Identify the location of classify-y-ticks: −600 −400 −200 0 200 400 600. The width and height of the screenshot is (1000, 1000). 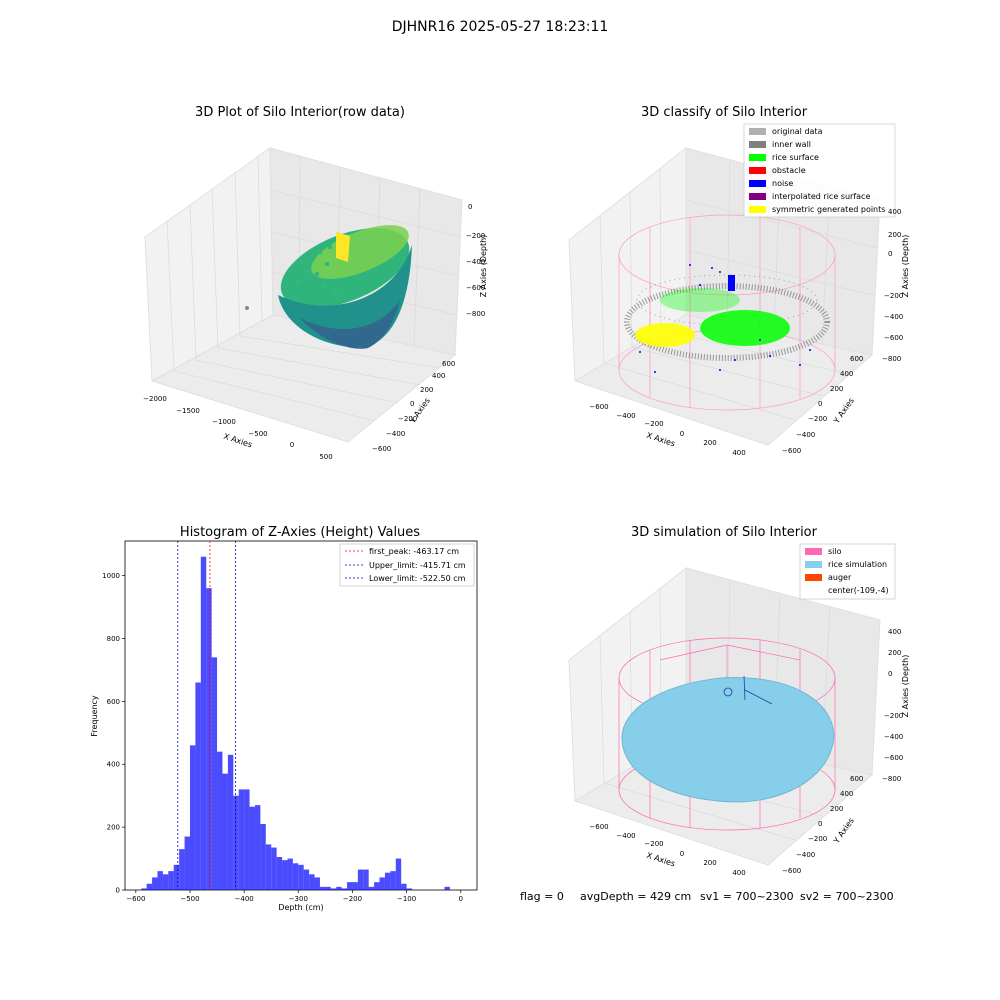
(822, 405).